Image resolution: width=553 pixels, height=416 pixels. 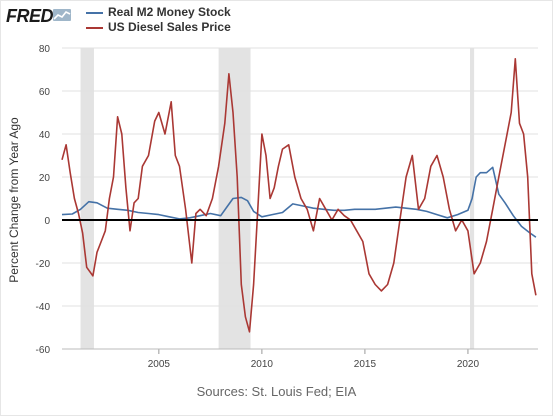 What do you see at coordinates (169, 27) in the screenshot?
I see `legend-label-diesel: US Diesel Sales Price` at bounding box center [169, 27].